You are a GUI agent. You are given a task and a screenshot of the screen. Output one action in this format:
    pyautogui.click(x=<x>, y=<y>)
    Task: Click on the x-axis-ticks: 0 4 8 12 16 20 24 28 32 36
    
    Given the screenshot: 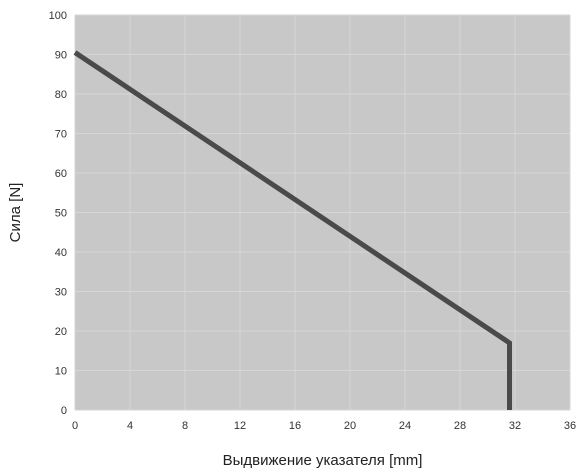 What is the action you would take?
    pyautogui.click(x=324, y=426)
    